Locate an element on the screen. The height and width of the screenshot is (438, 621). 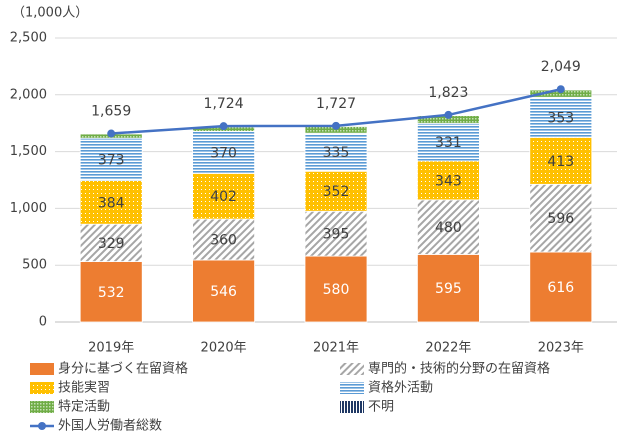
data-label: 580 is located at coordinates (336, 290).